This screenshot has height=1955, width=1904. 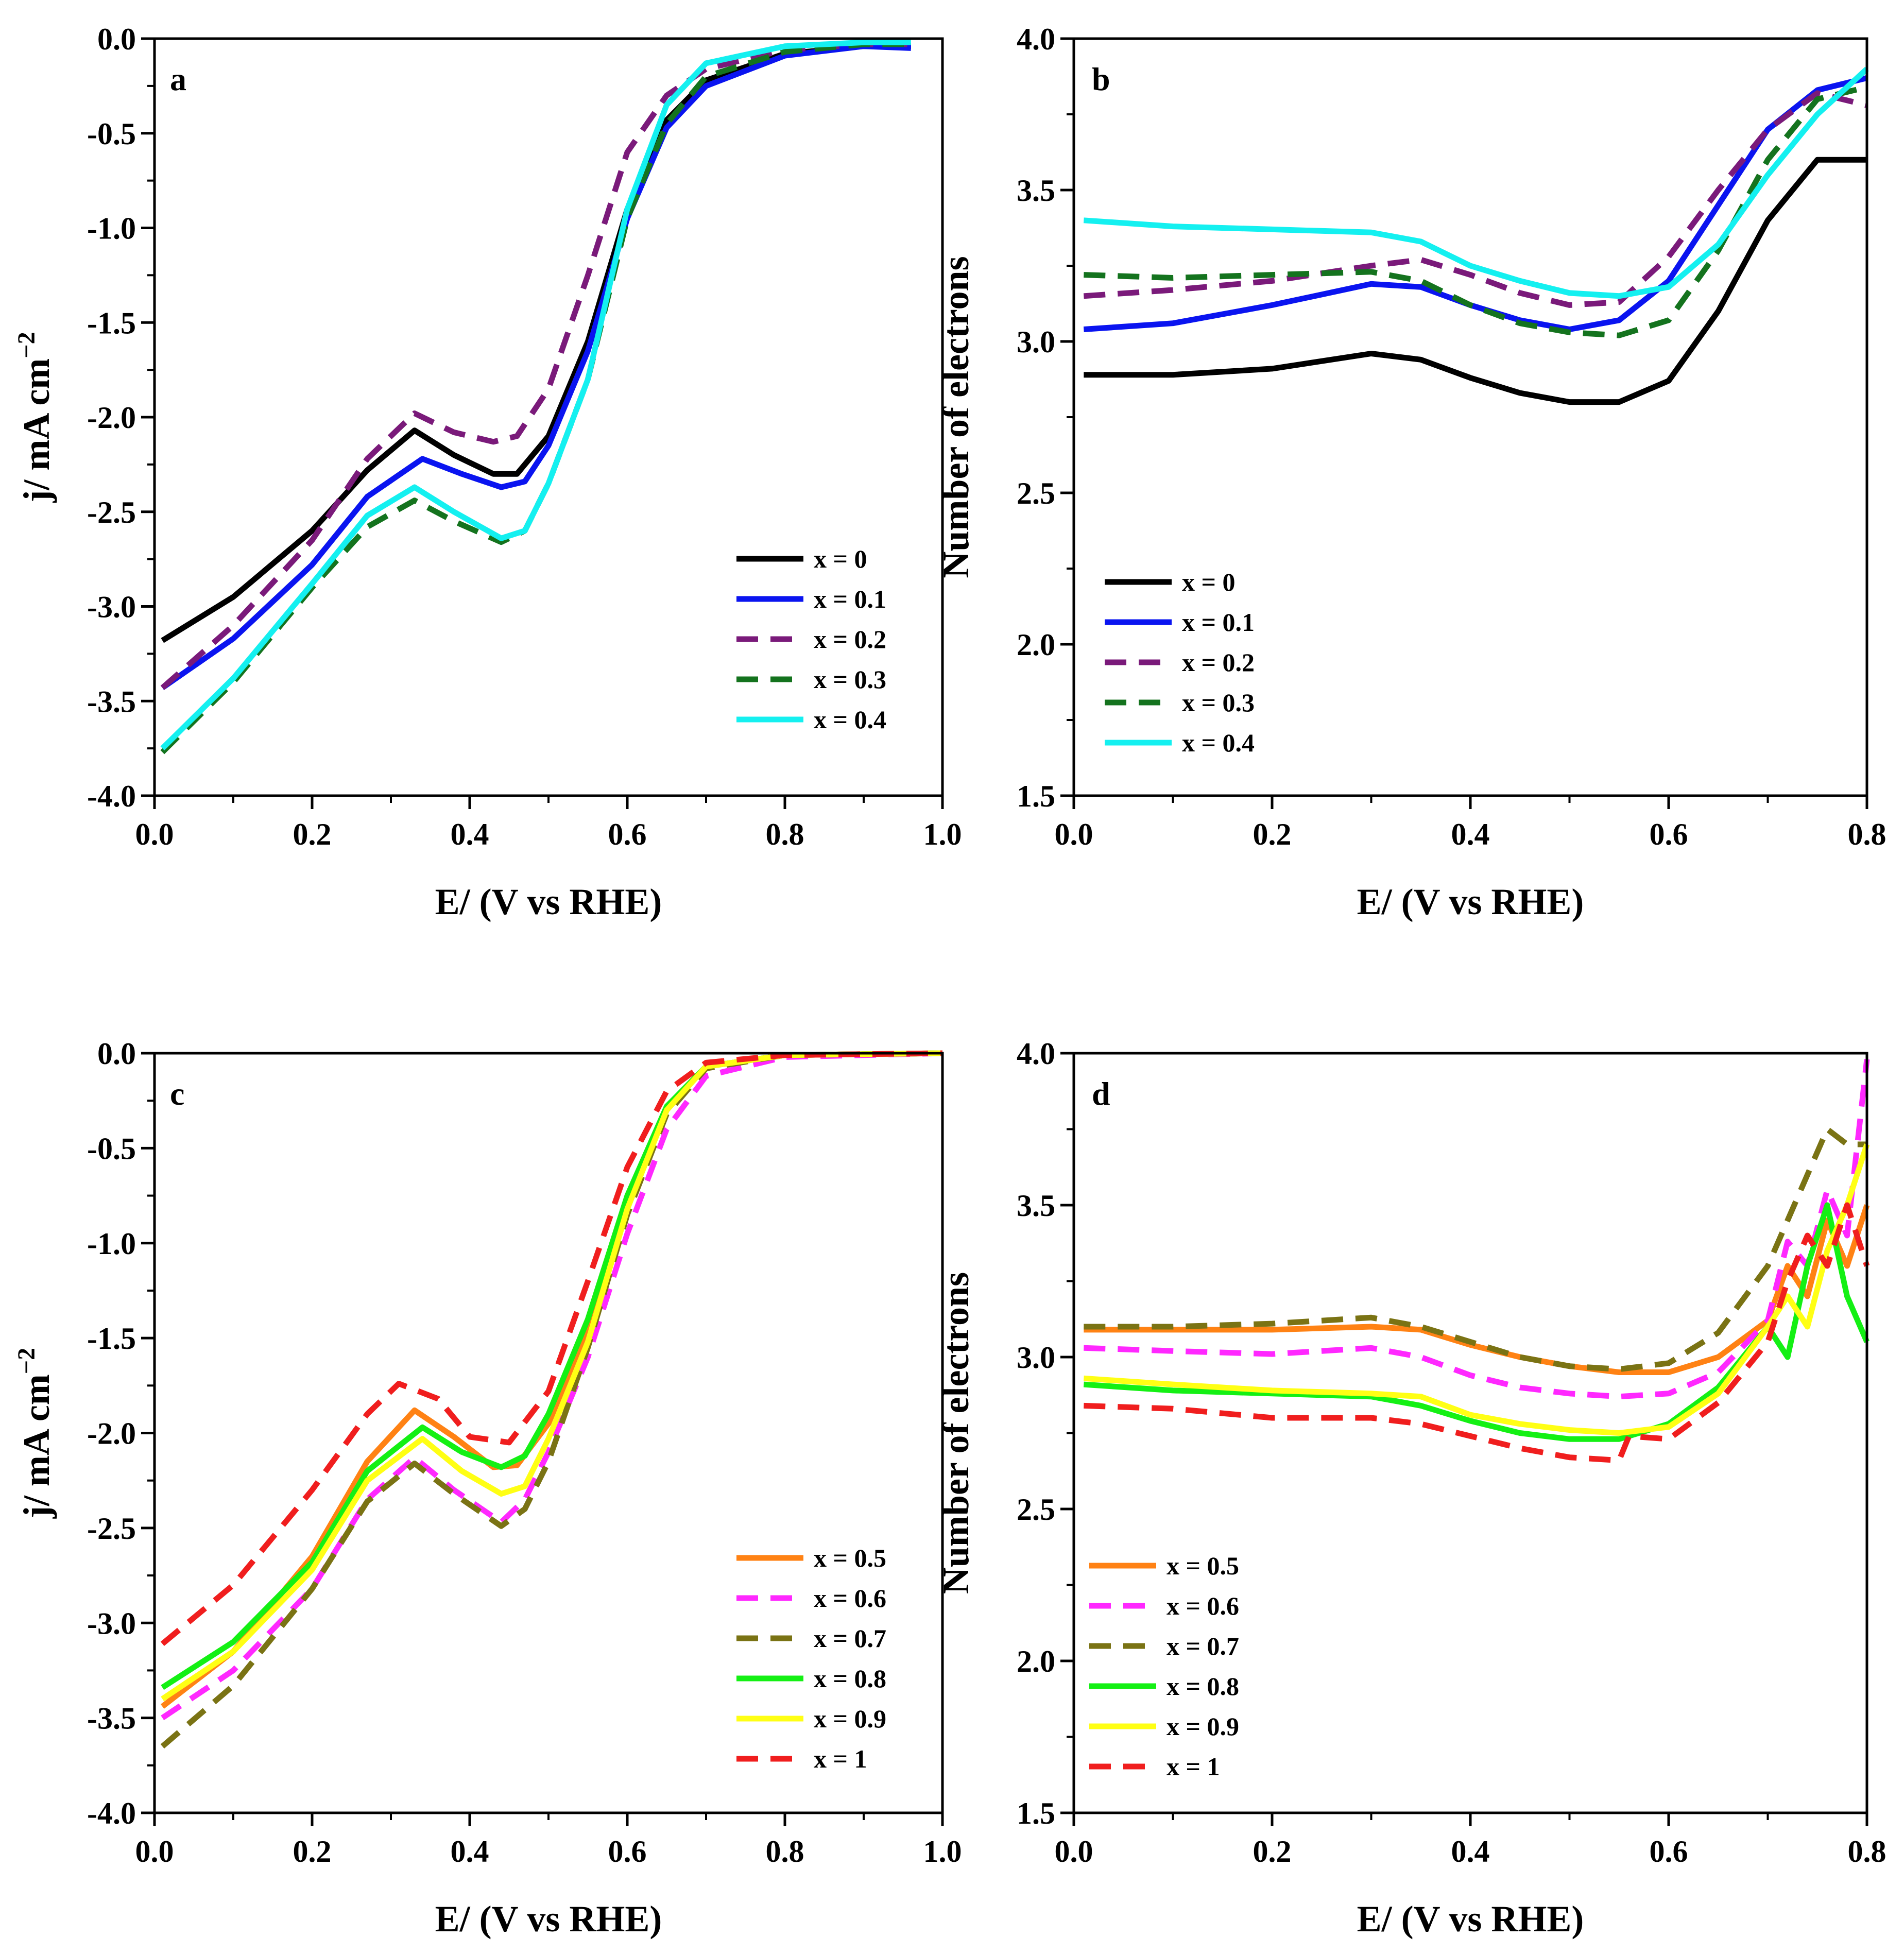 What do you see at coordinates (1101, 79) in the screenshot?
I see `panel-label: b` at bounding box center [1101, 79].